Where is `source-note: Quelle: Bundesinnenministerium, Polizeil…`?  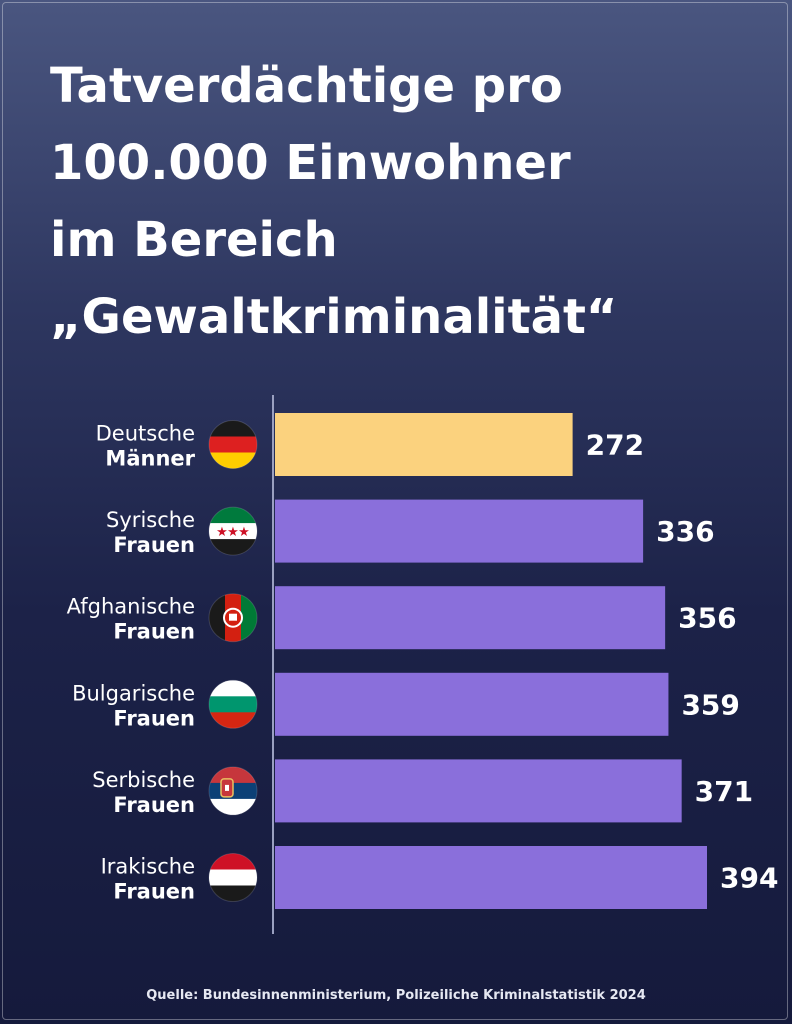 source-note: Quelle: Bundesinnenministerium, Polizeil… is located at coordinates (396, 995).